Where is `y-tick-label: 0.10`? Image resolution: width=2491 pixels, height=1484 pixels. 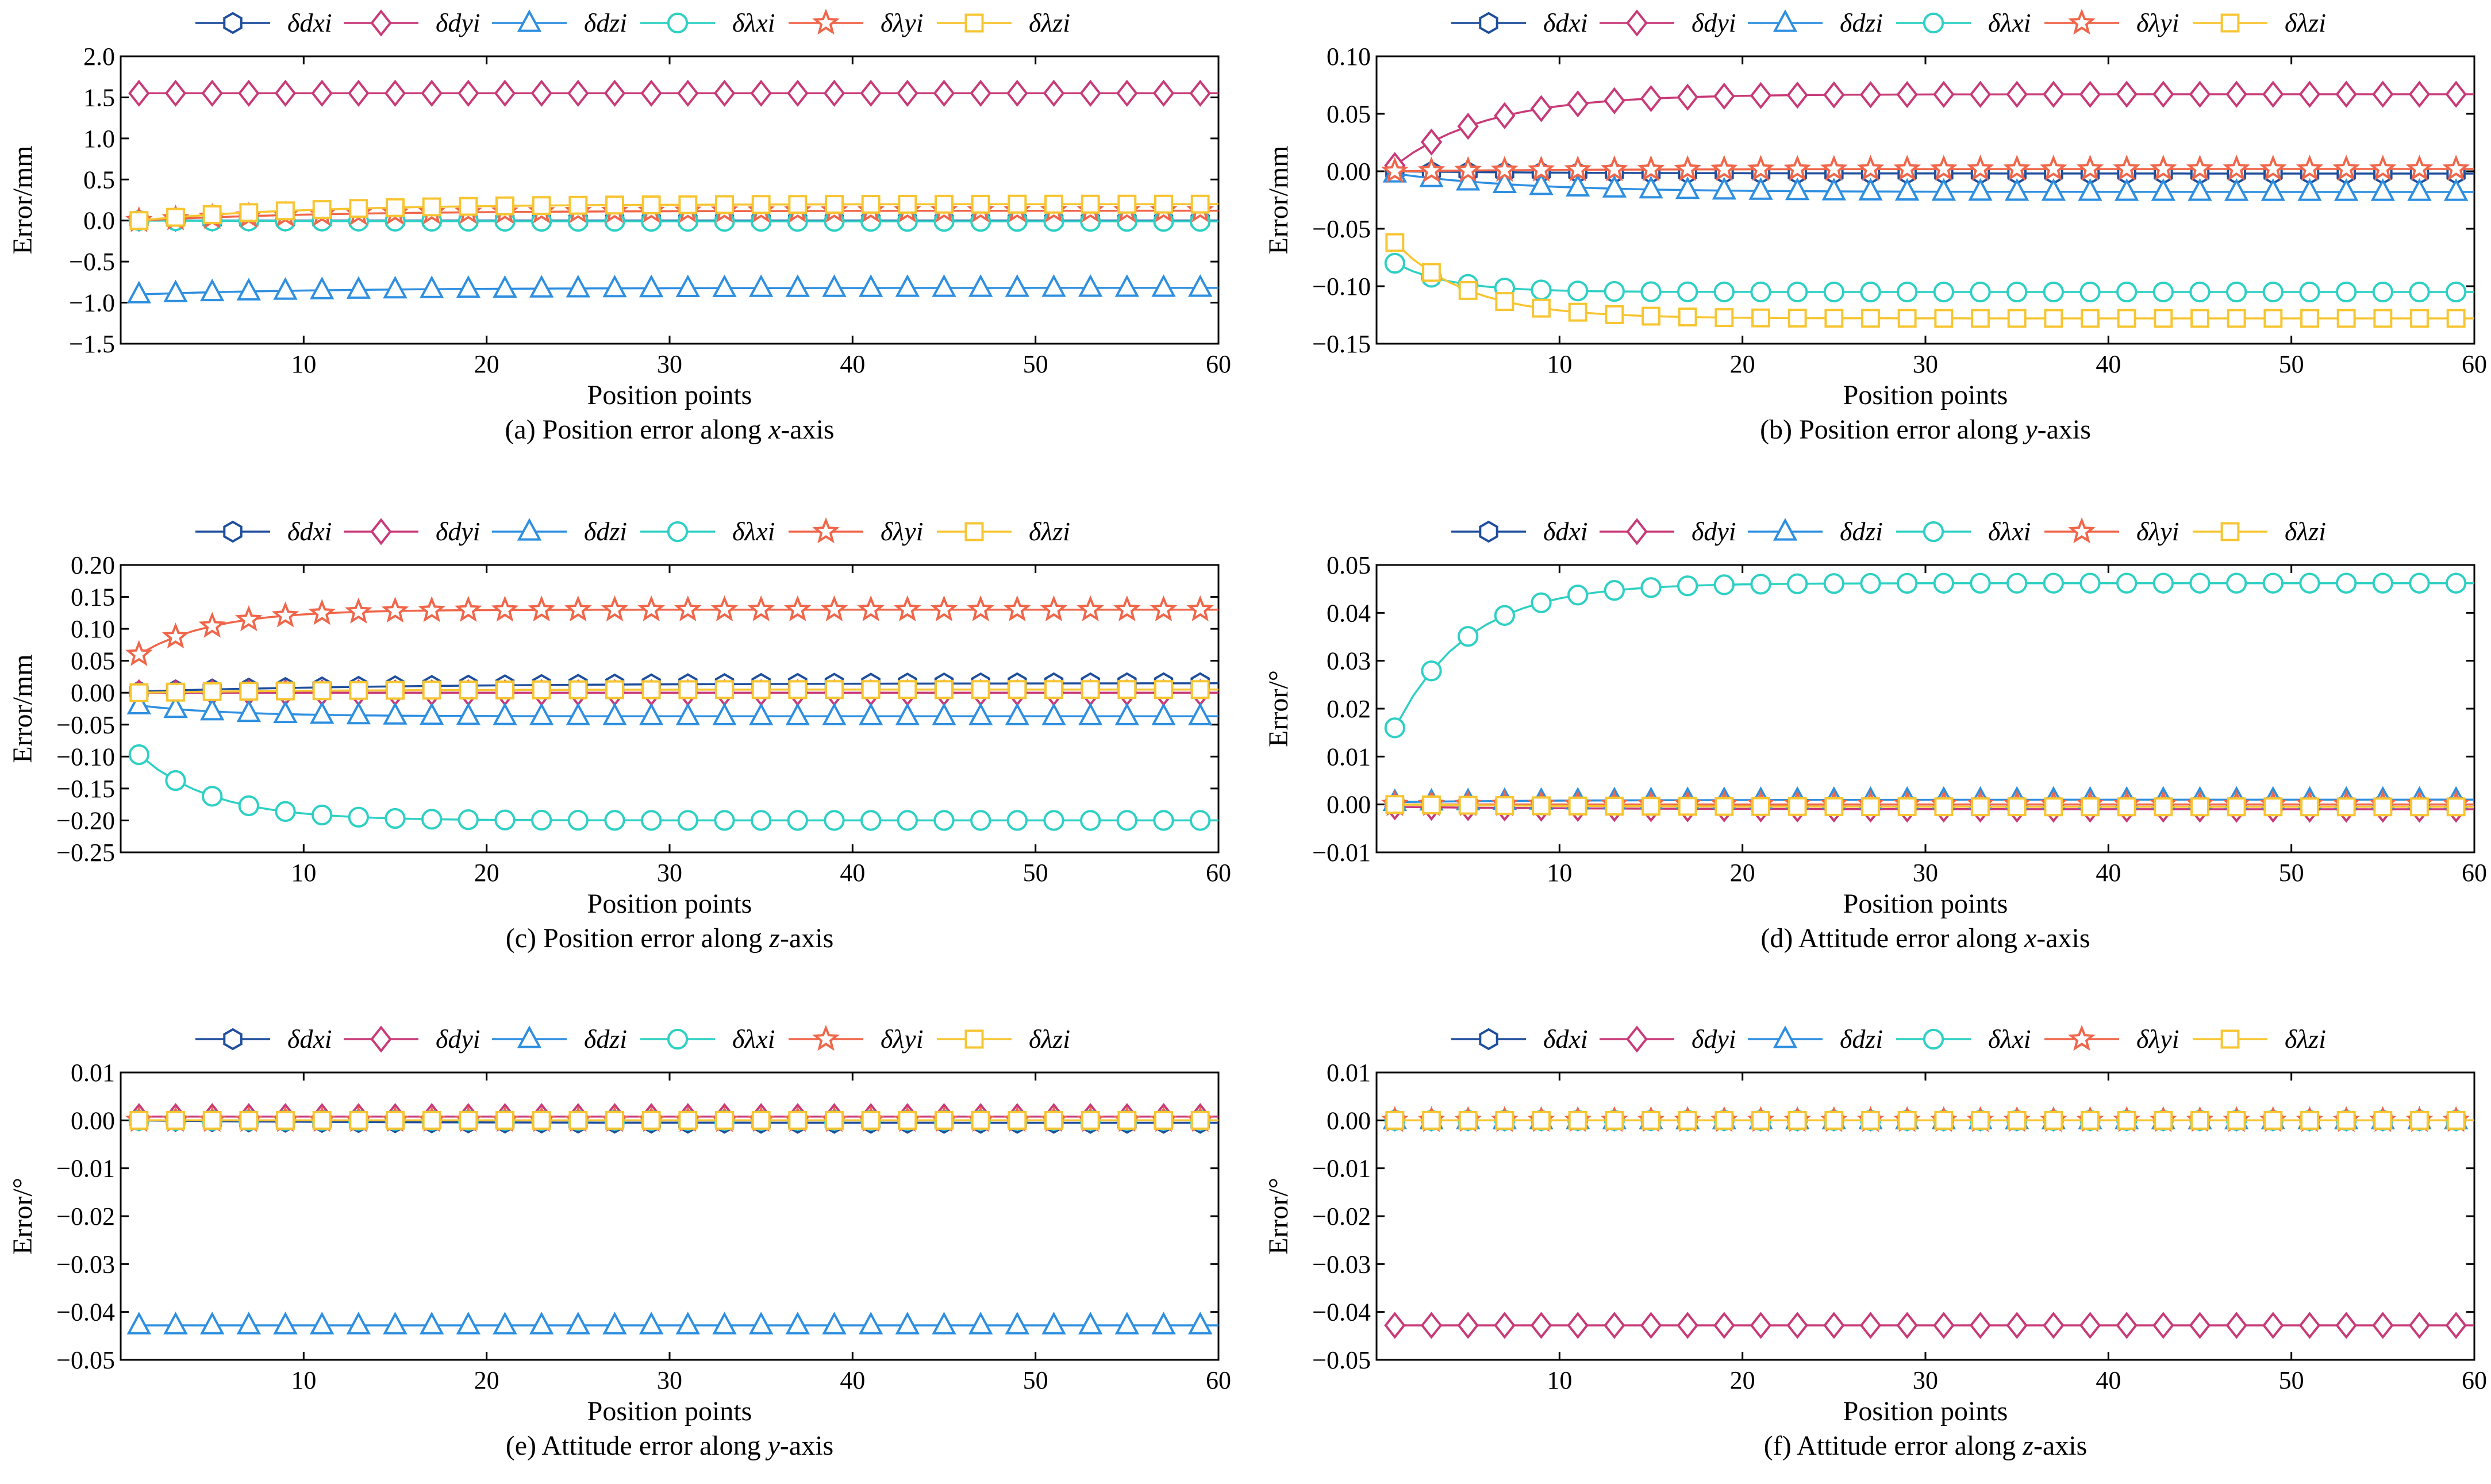
y-tick-label: 0.10 is located at coordinates (1349, 57).